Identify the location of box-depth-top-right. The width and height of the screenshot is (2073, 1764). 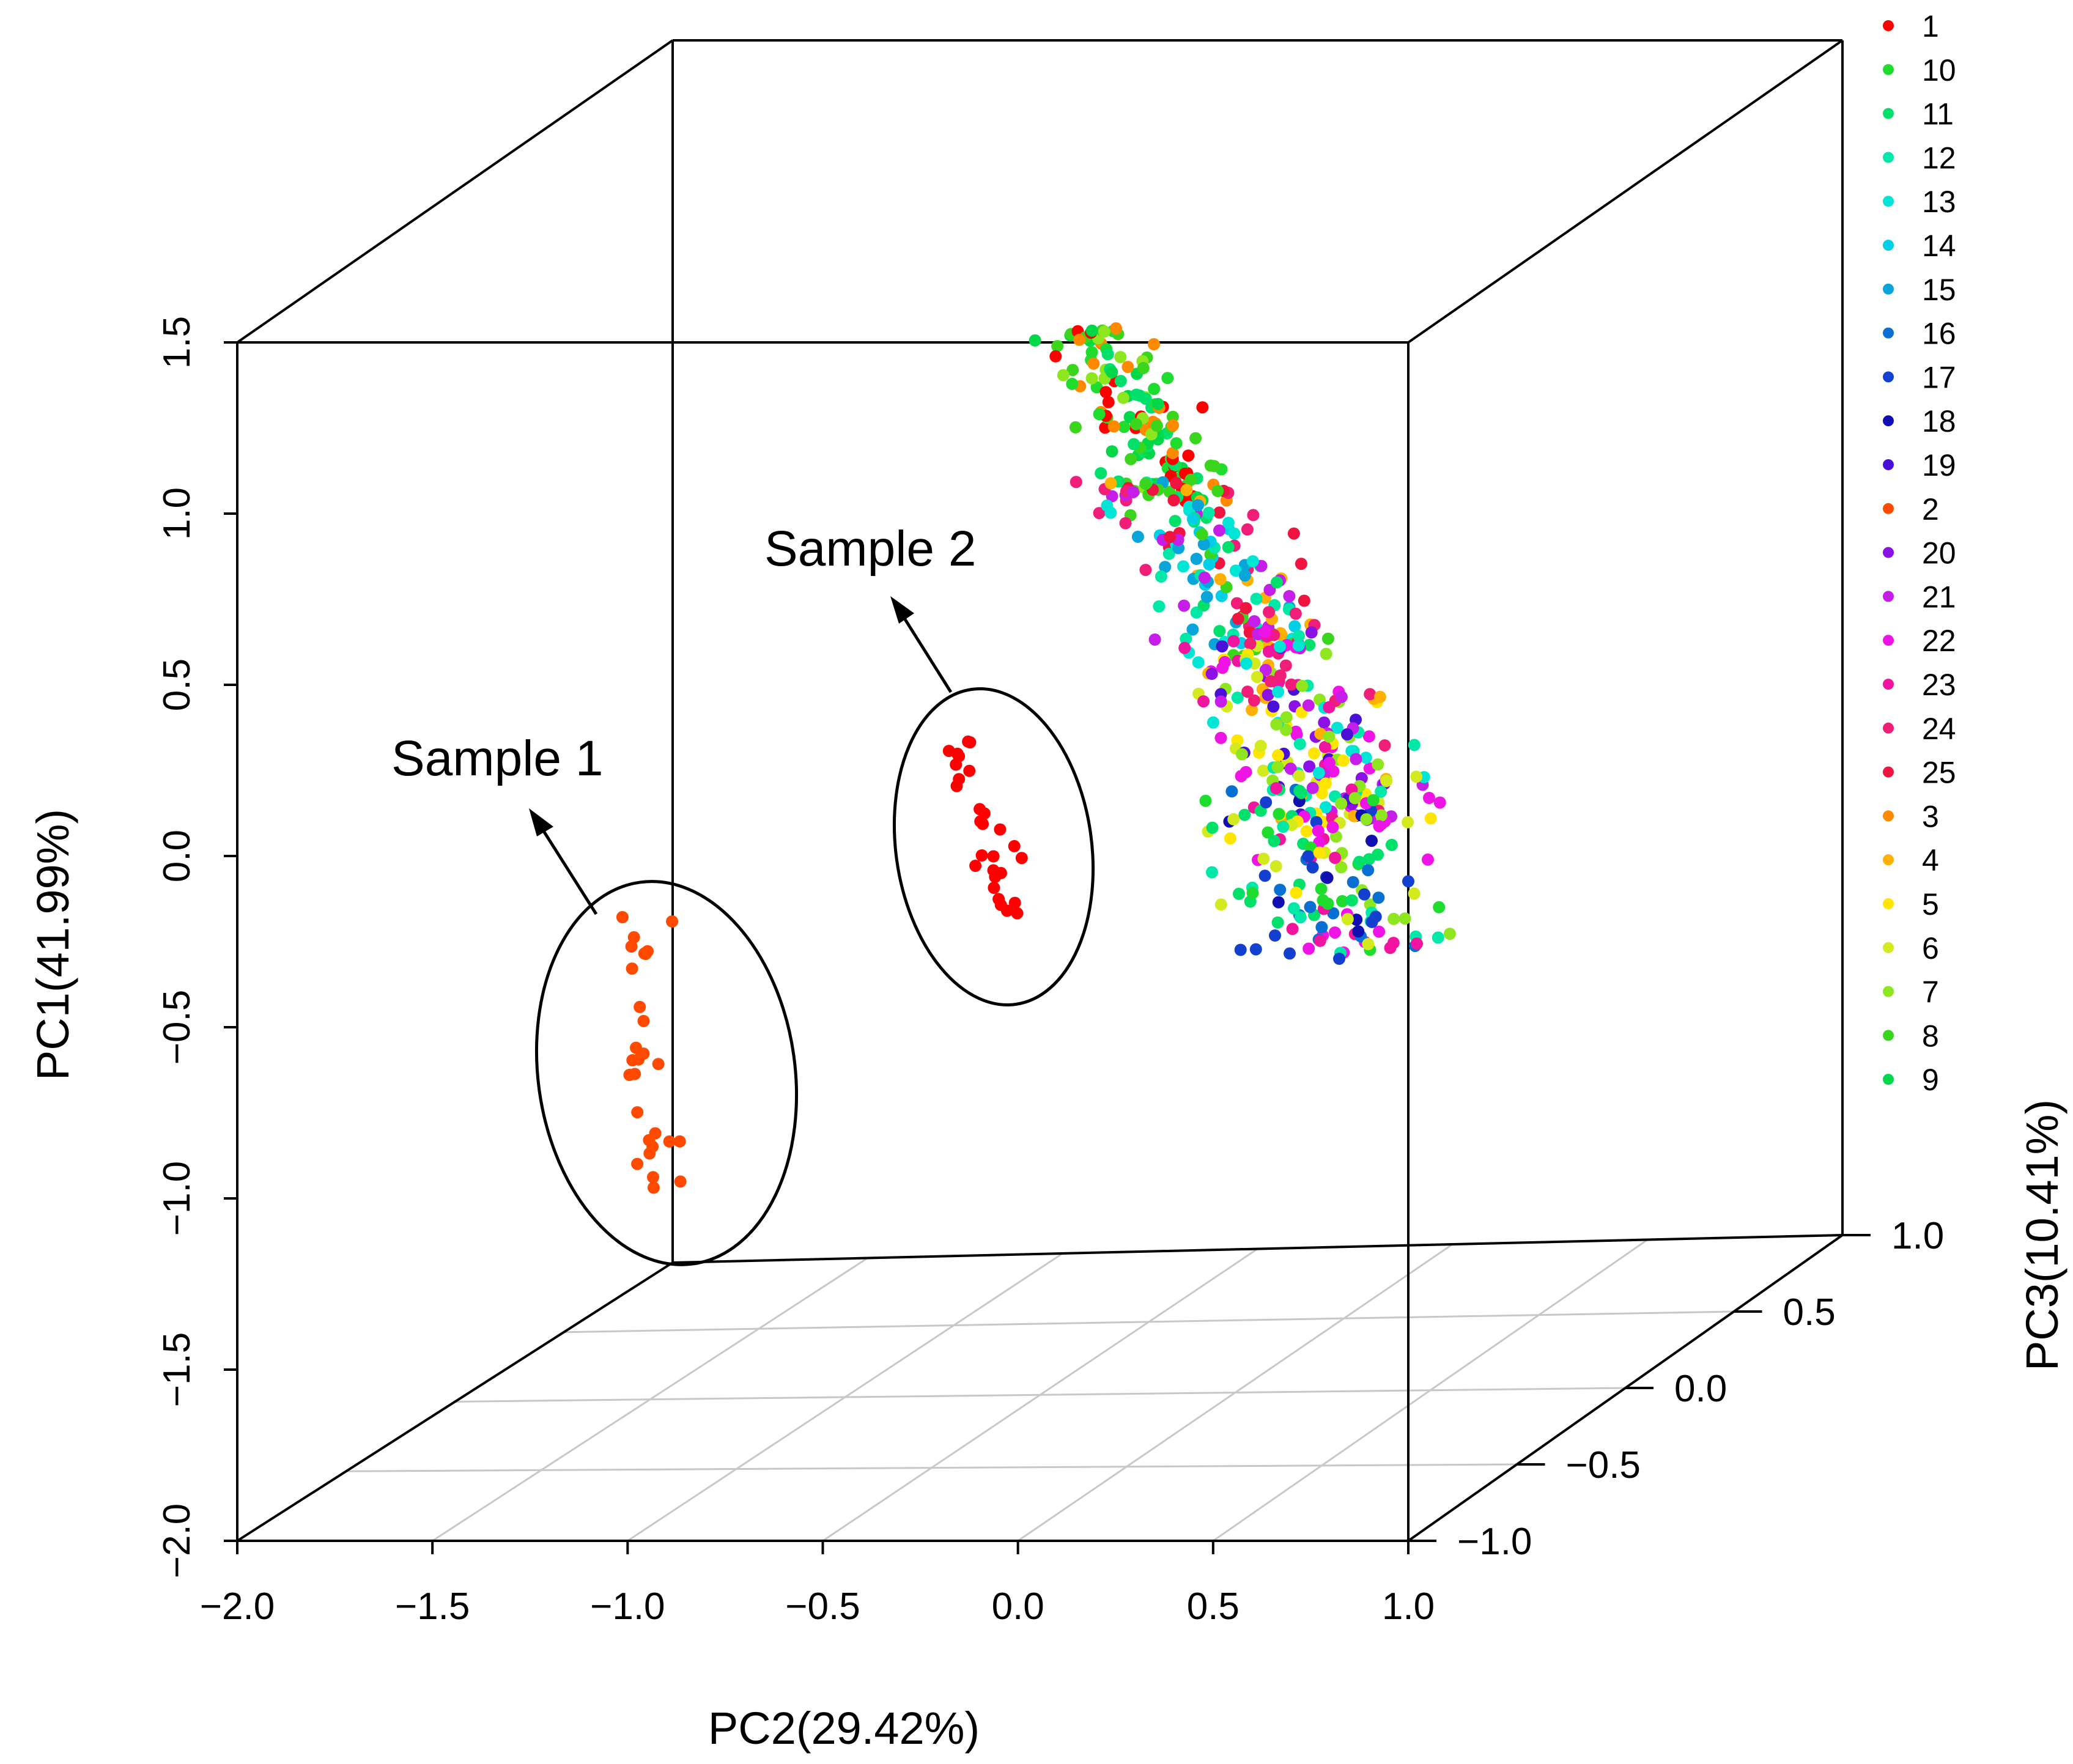
(1625, 191).